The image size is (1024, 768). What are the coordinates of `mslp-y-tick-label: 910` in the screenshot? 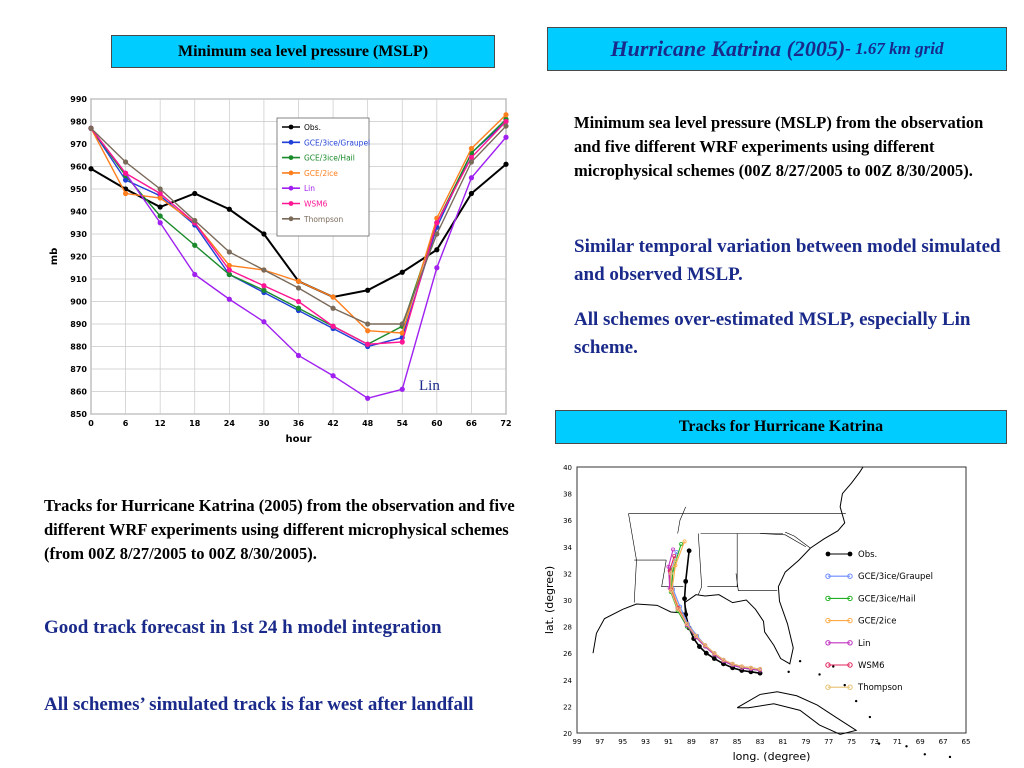 It's located at (78, 279).